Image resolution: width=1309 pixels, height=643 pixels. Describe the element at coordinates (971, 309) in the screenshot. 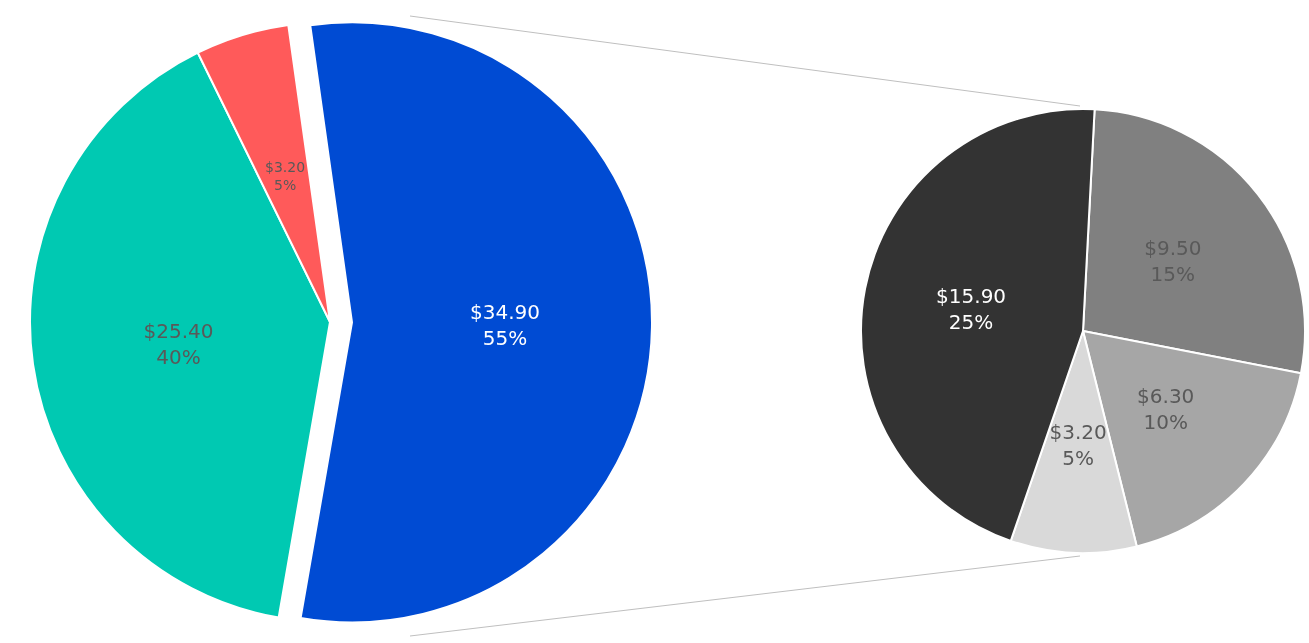

I see `data-label: $15.90 25%` at that location.